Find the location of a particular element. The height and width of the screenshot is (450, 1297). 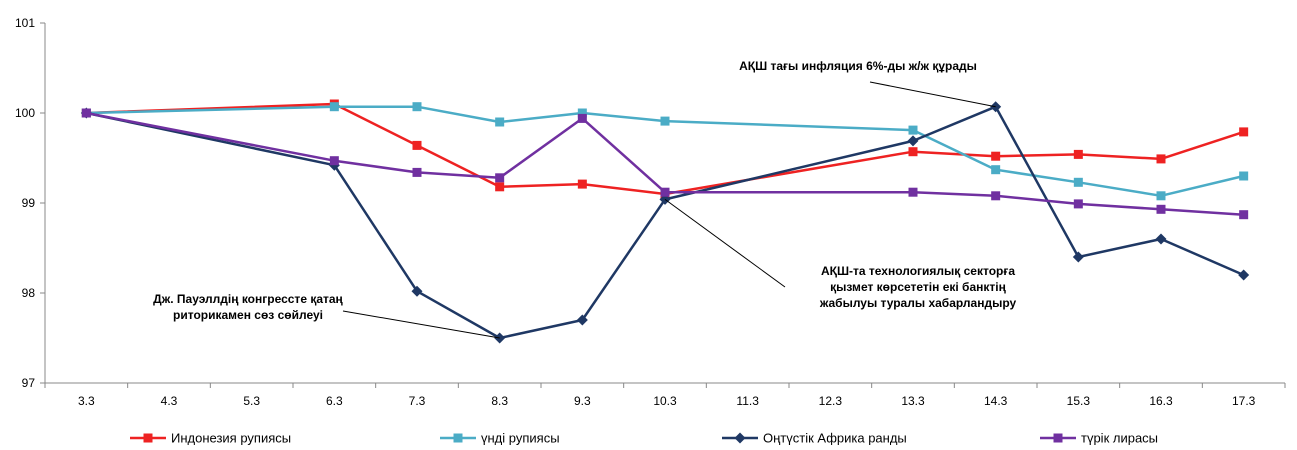

x-tick-label: 9.3 is located at coordinates (582, 401).